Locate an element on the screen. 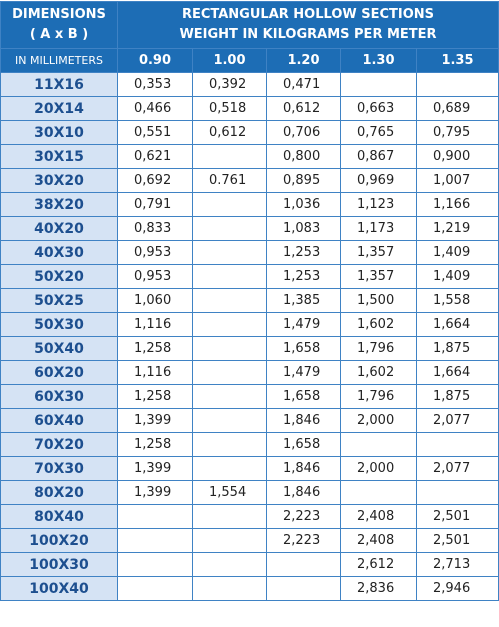 This screenshot has height=627, width=499. dimension-cell: 100X20 is located at coordinates (59, 540).